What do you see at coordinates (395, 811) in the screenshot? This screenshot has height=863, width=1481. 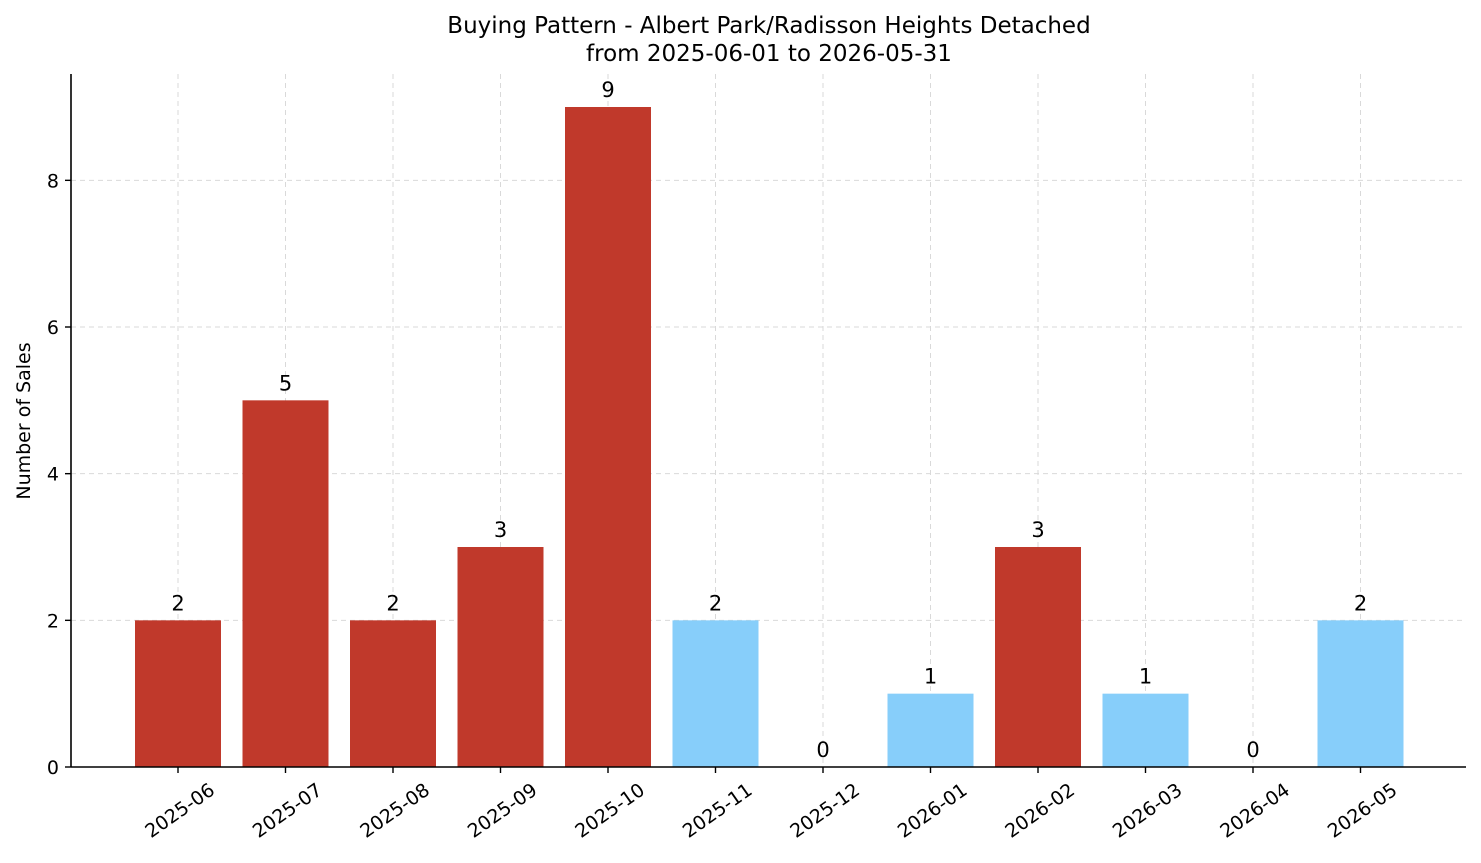 I see `x-tick-label: 2025-08` at bounding box center [395, 811].